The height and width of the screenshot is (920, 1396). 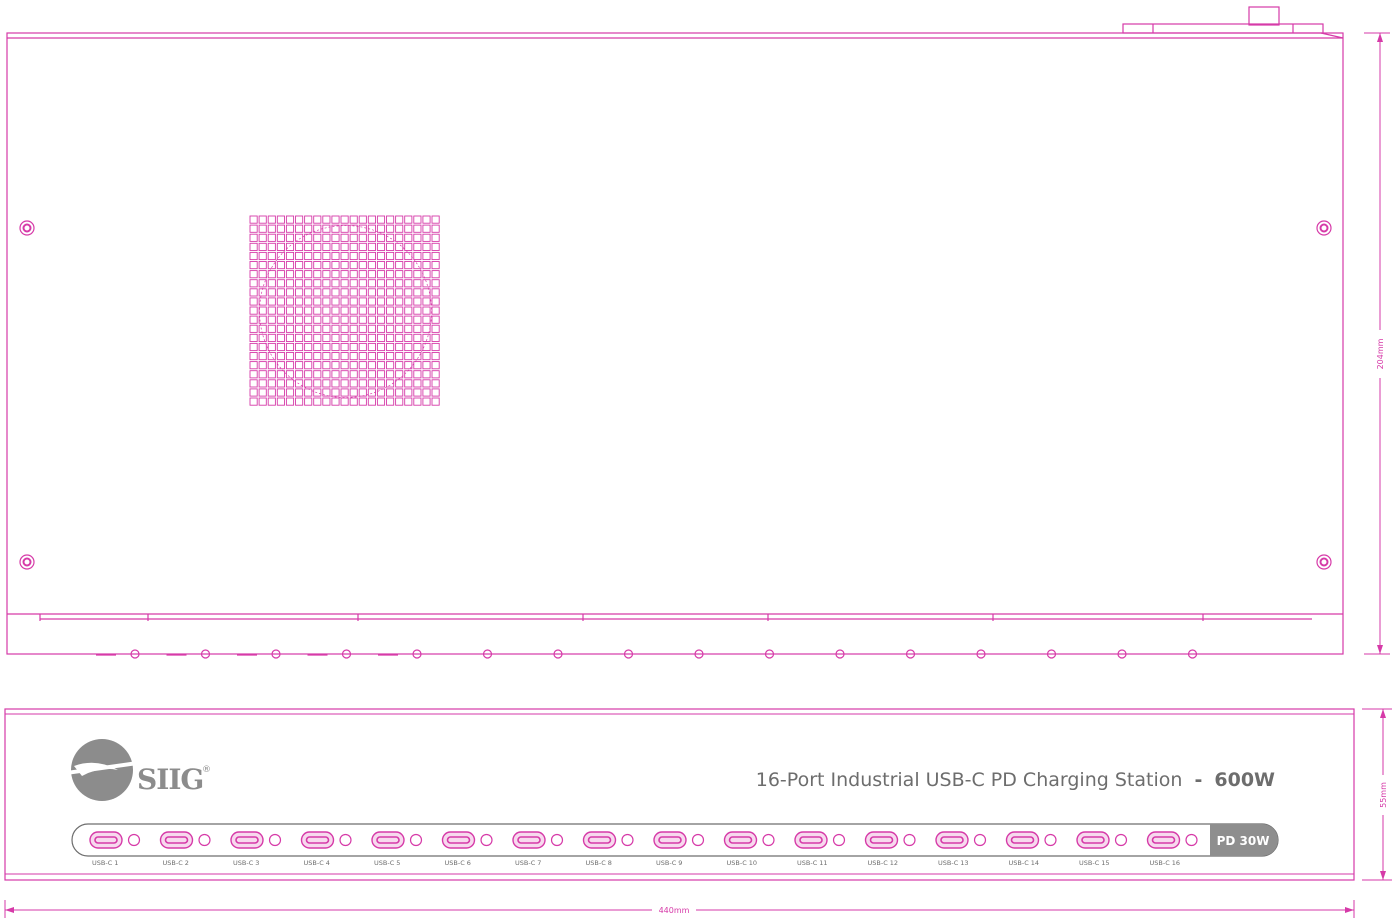 What do you see at coordinates (1264, 16) in the screenshot?
I see `rear-connector-knob` at bounding box center [1264, 16].